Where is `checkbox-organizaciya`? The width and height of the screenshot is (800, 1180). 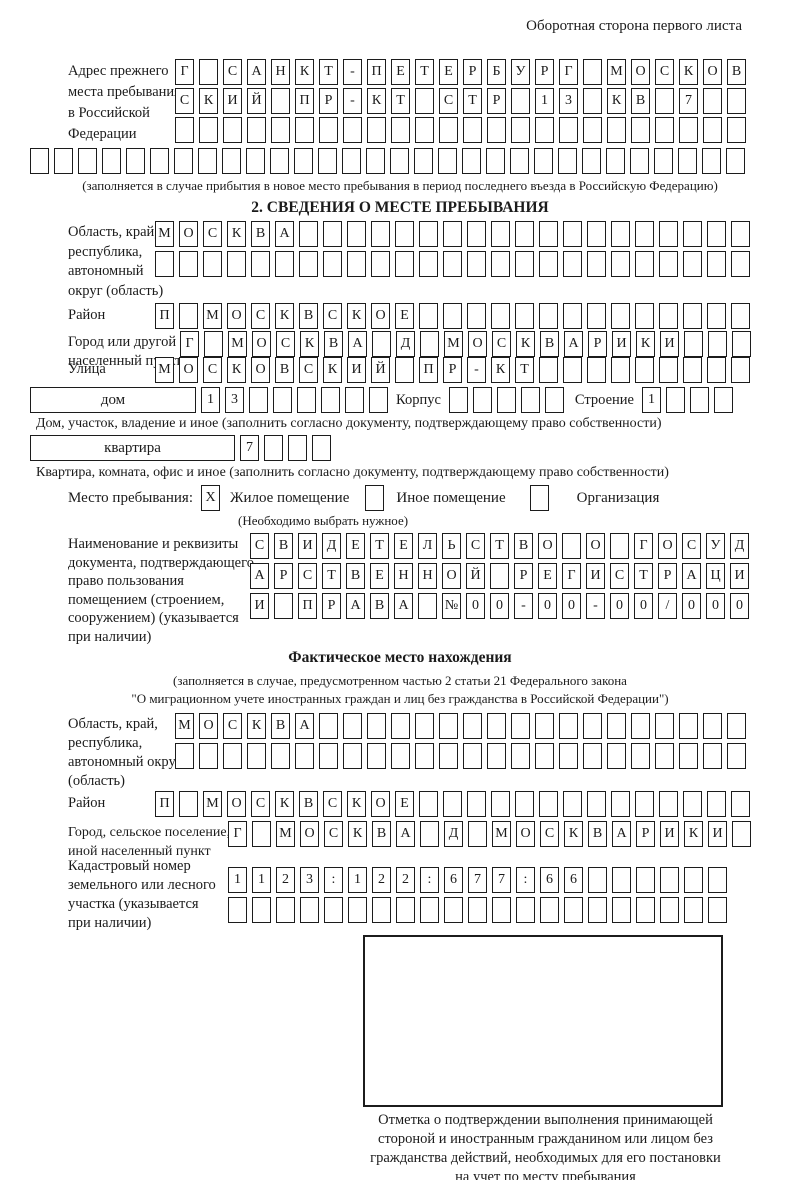 checkbox-organizaciya is located at coordinates (539, 498).